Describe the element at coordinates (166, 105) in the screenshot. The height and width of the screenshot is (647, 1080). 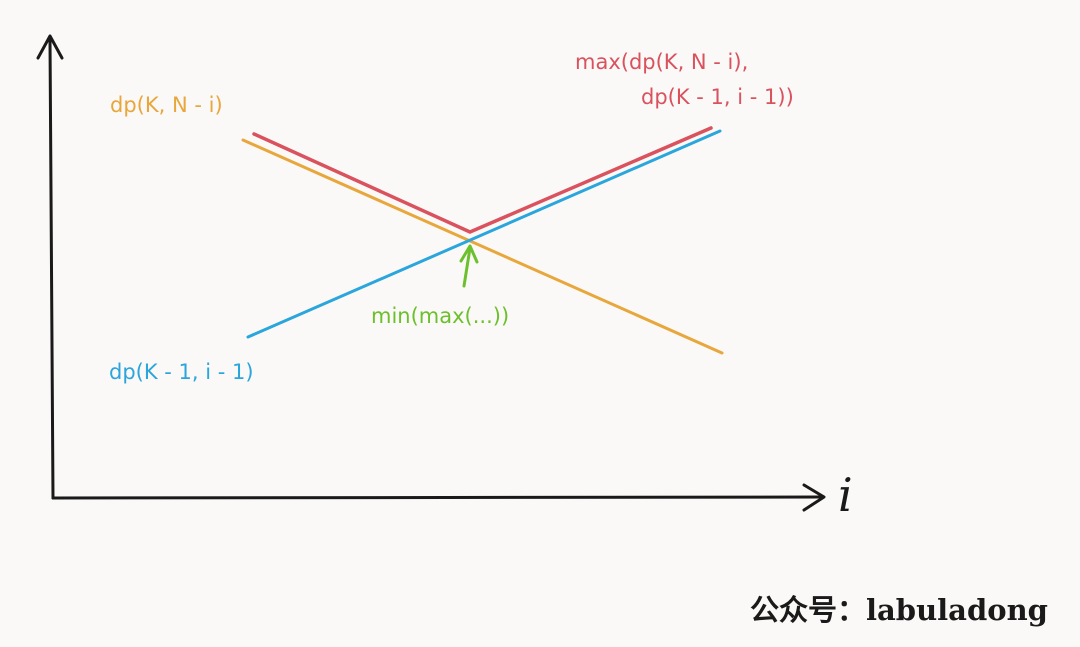
I see `label-orange-dp: dp(K, N - i)` at that location.